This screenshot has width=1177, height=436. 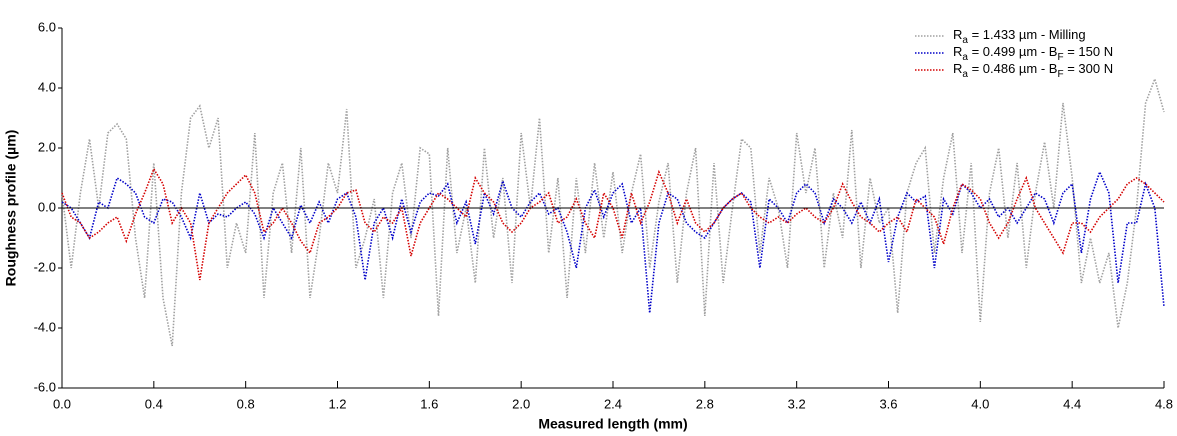 What do you see at coordinates (47, 206) in the screenshot?
I see `y-tick-label: 0.0` at bounding box center [47, 206].